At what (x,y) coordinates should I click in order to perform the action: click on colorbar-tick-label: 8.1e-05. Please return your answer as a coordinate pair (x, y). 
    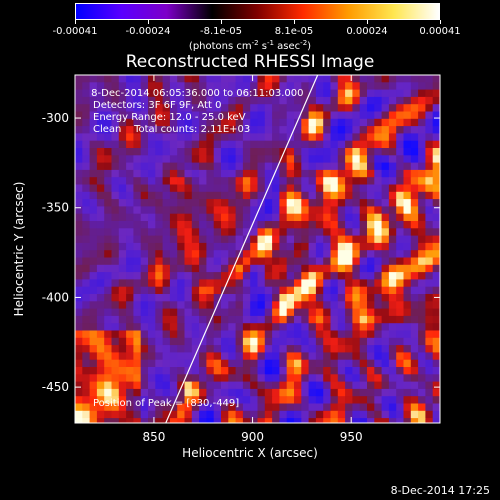
    Looking at the image, I should click on (294, 31).